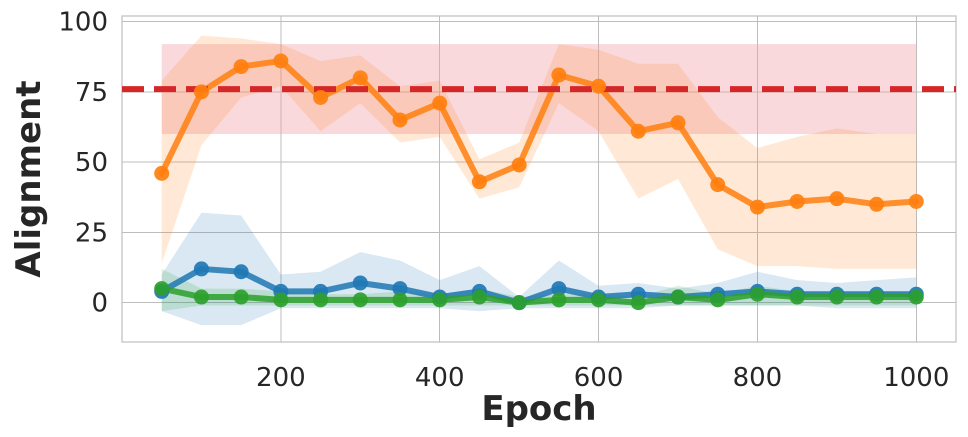 The height and width of the screenshot is (437, 968). What do you see at coordinates (916, 378) in the screenshot?
I see `x-tick-label: 1000` at bounding box center [916, 378].